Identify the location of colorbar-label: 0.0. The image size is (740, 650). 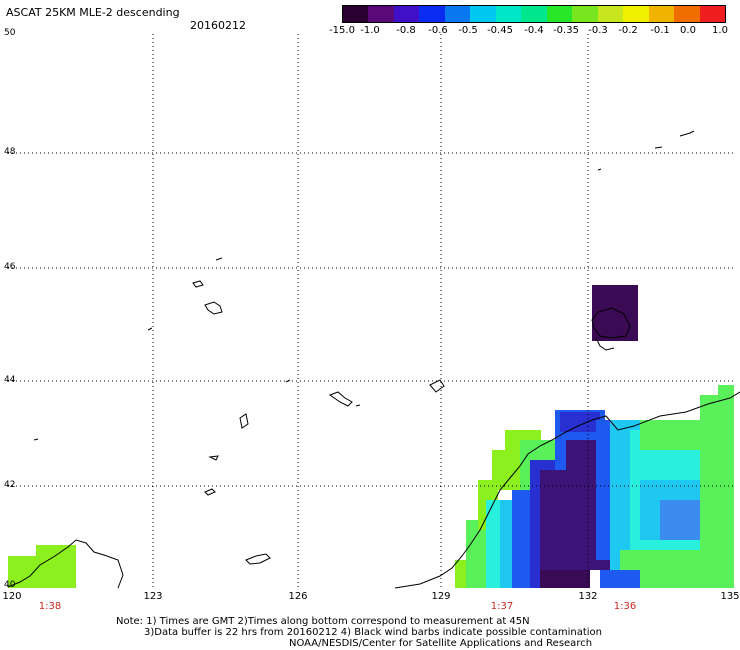
(688, 30).